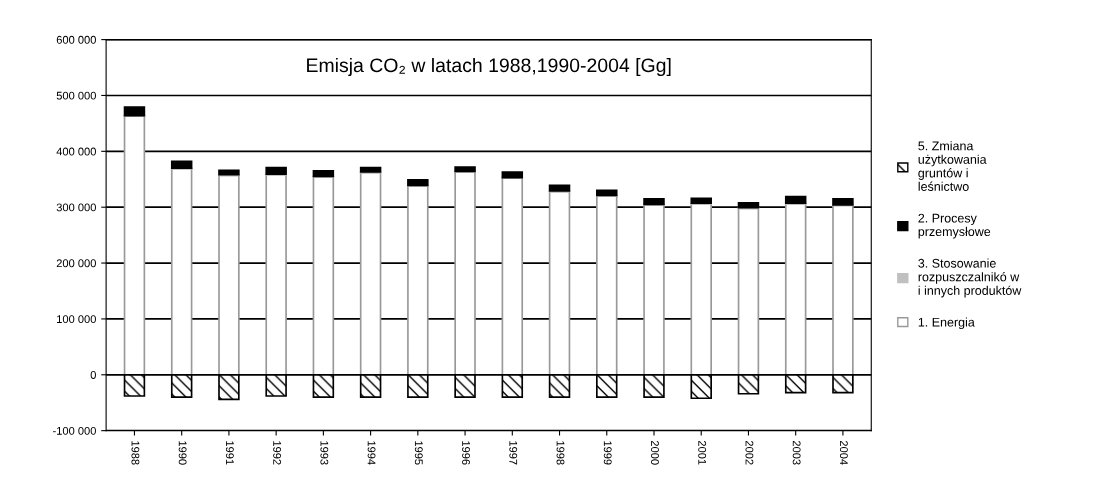 Image resolution: width=1117 pixels, height=495 pixels. What do you see at coordinates (466, 453) in the screenshot?
I see `x-tick-label: 1996` at bounding box center [466, 453].